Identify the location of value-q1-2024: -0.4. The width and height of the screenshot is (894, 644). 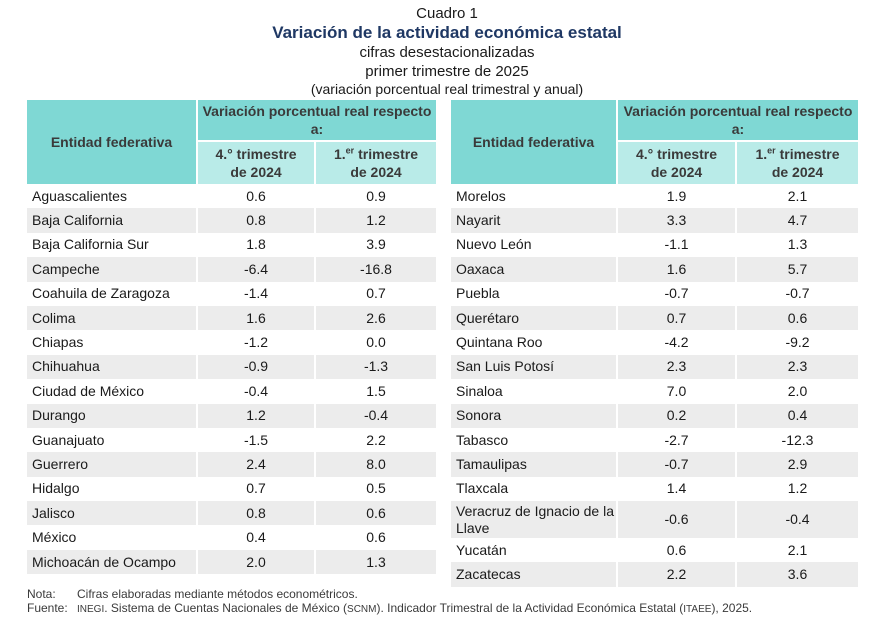
(797, 520).